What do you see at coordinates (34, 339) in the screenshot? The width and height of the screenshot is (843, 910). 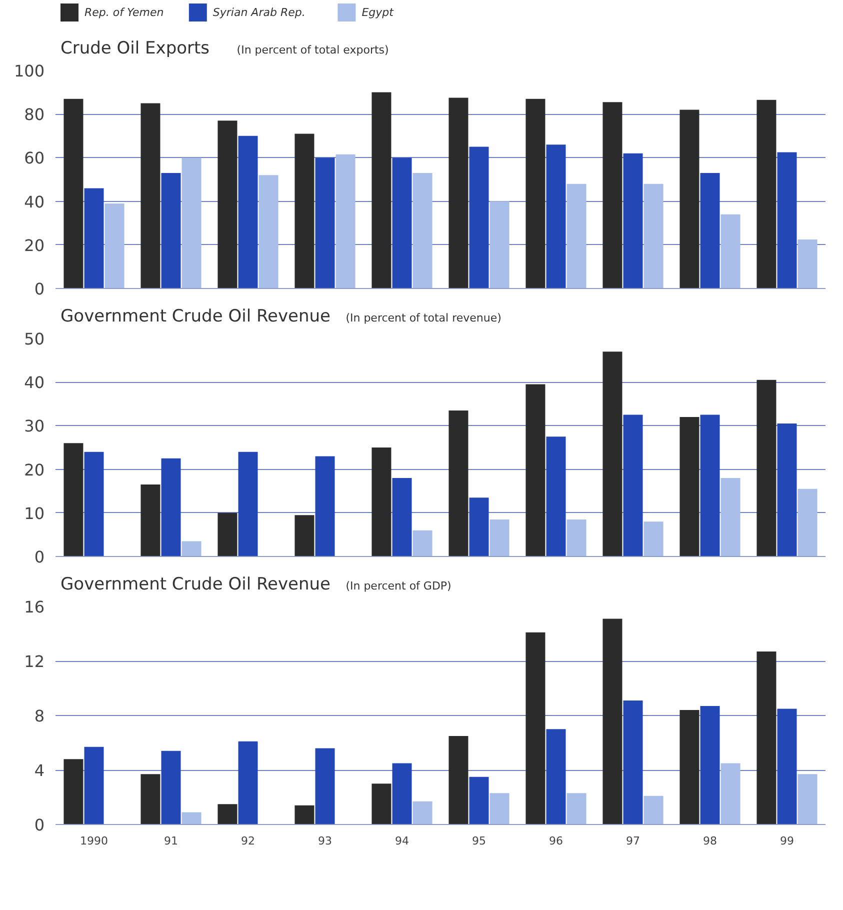 I see `y-tick-label: 50` at bounding box center [34, 339].